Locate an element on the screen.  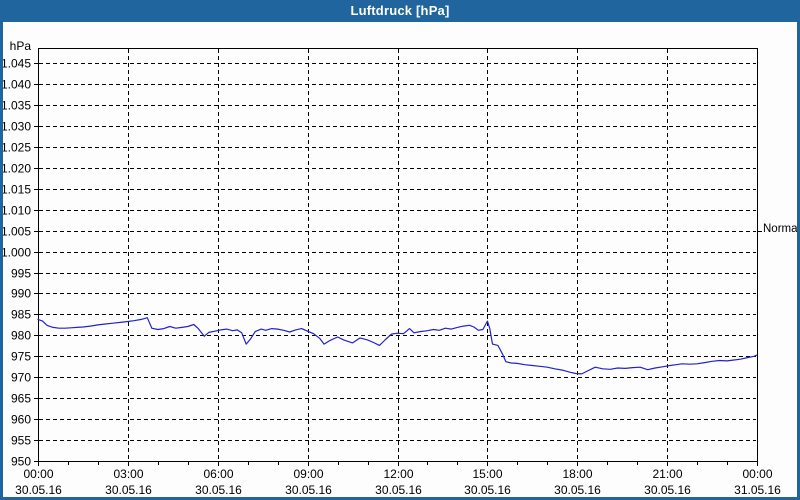
y-tick-label: 975 is located at coordinates (21, 357).